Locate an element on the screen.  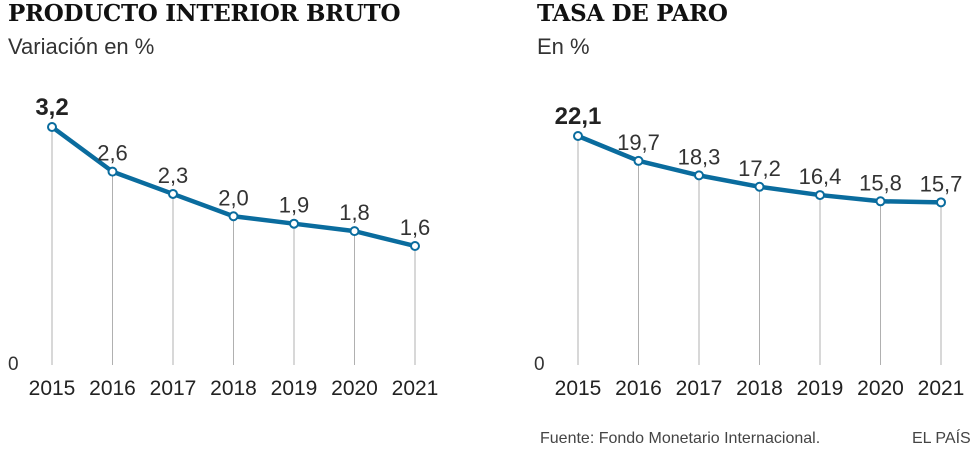
data-label: 17,2 is located at coordinates (759, 168).